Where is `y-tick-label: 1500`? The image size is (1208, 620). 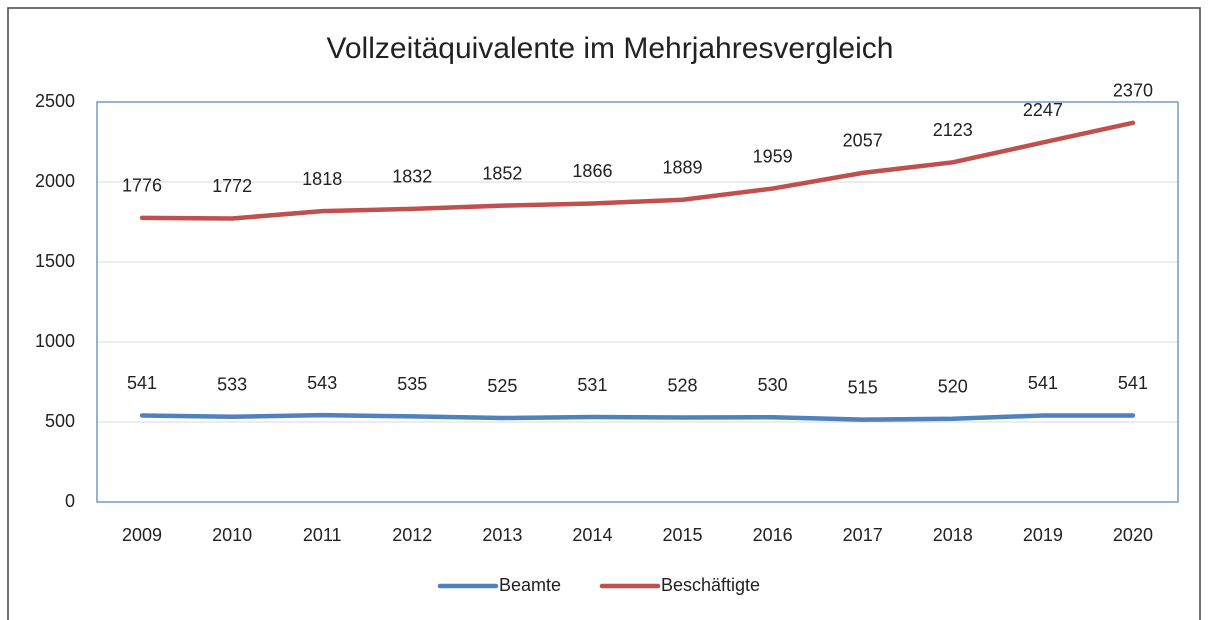 y-tick-label: 1500 is located at coordinates (55, 261).